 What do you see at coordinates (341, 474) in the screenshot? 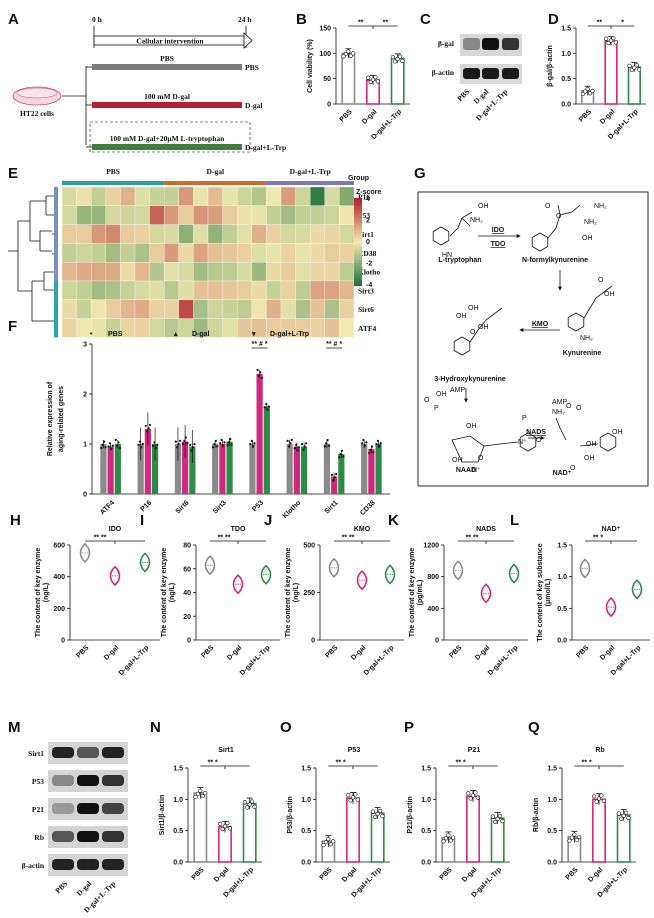
I see `bar-F-Sirt1-D-gal+L-Trp` at bounding box center [341, 474].